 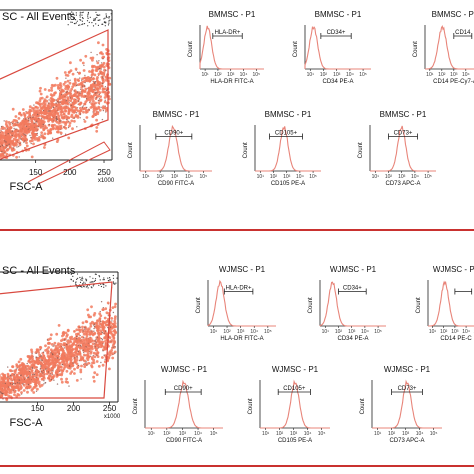 I want to click on histogram-y-label: Count, so click(x=131, y=150).